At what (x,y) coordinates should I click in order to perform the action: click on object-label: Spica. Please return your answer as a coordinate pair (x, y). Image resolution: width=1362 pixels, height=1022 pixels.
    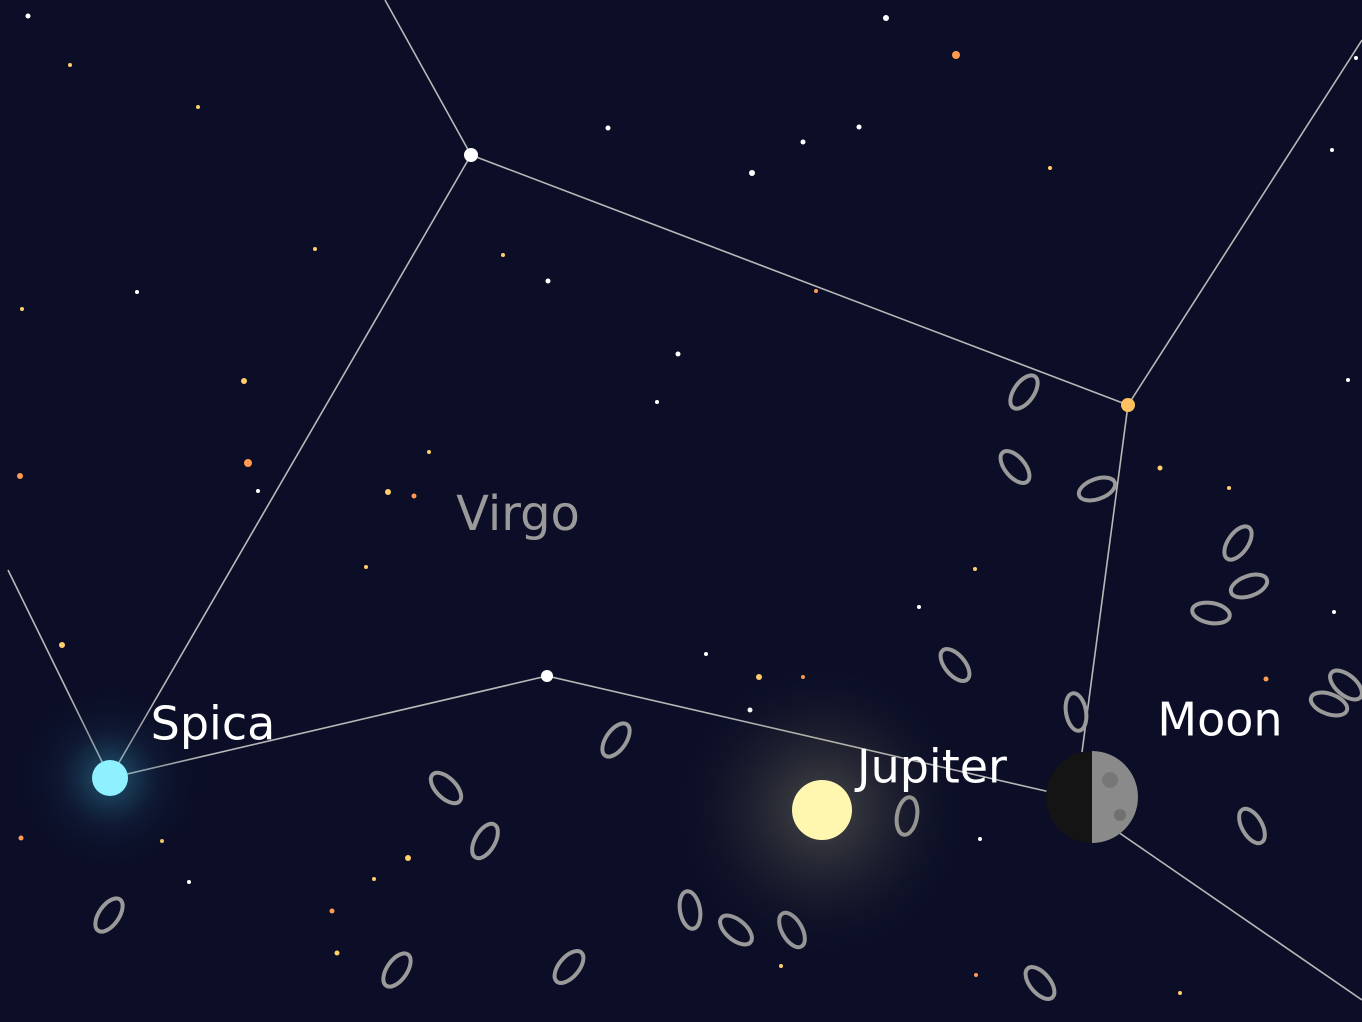
    Looking at the image, I should click on (213, 724).